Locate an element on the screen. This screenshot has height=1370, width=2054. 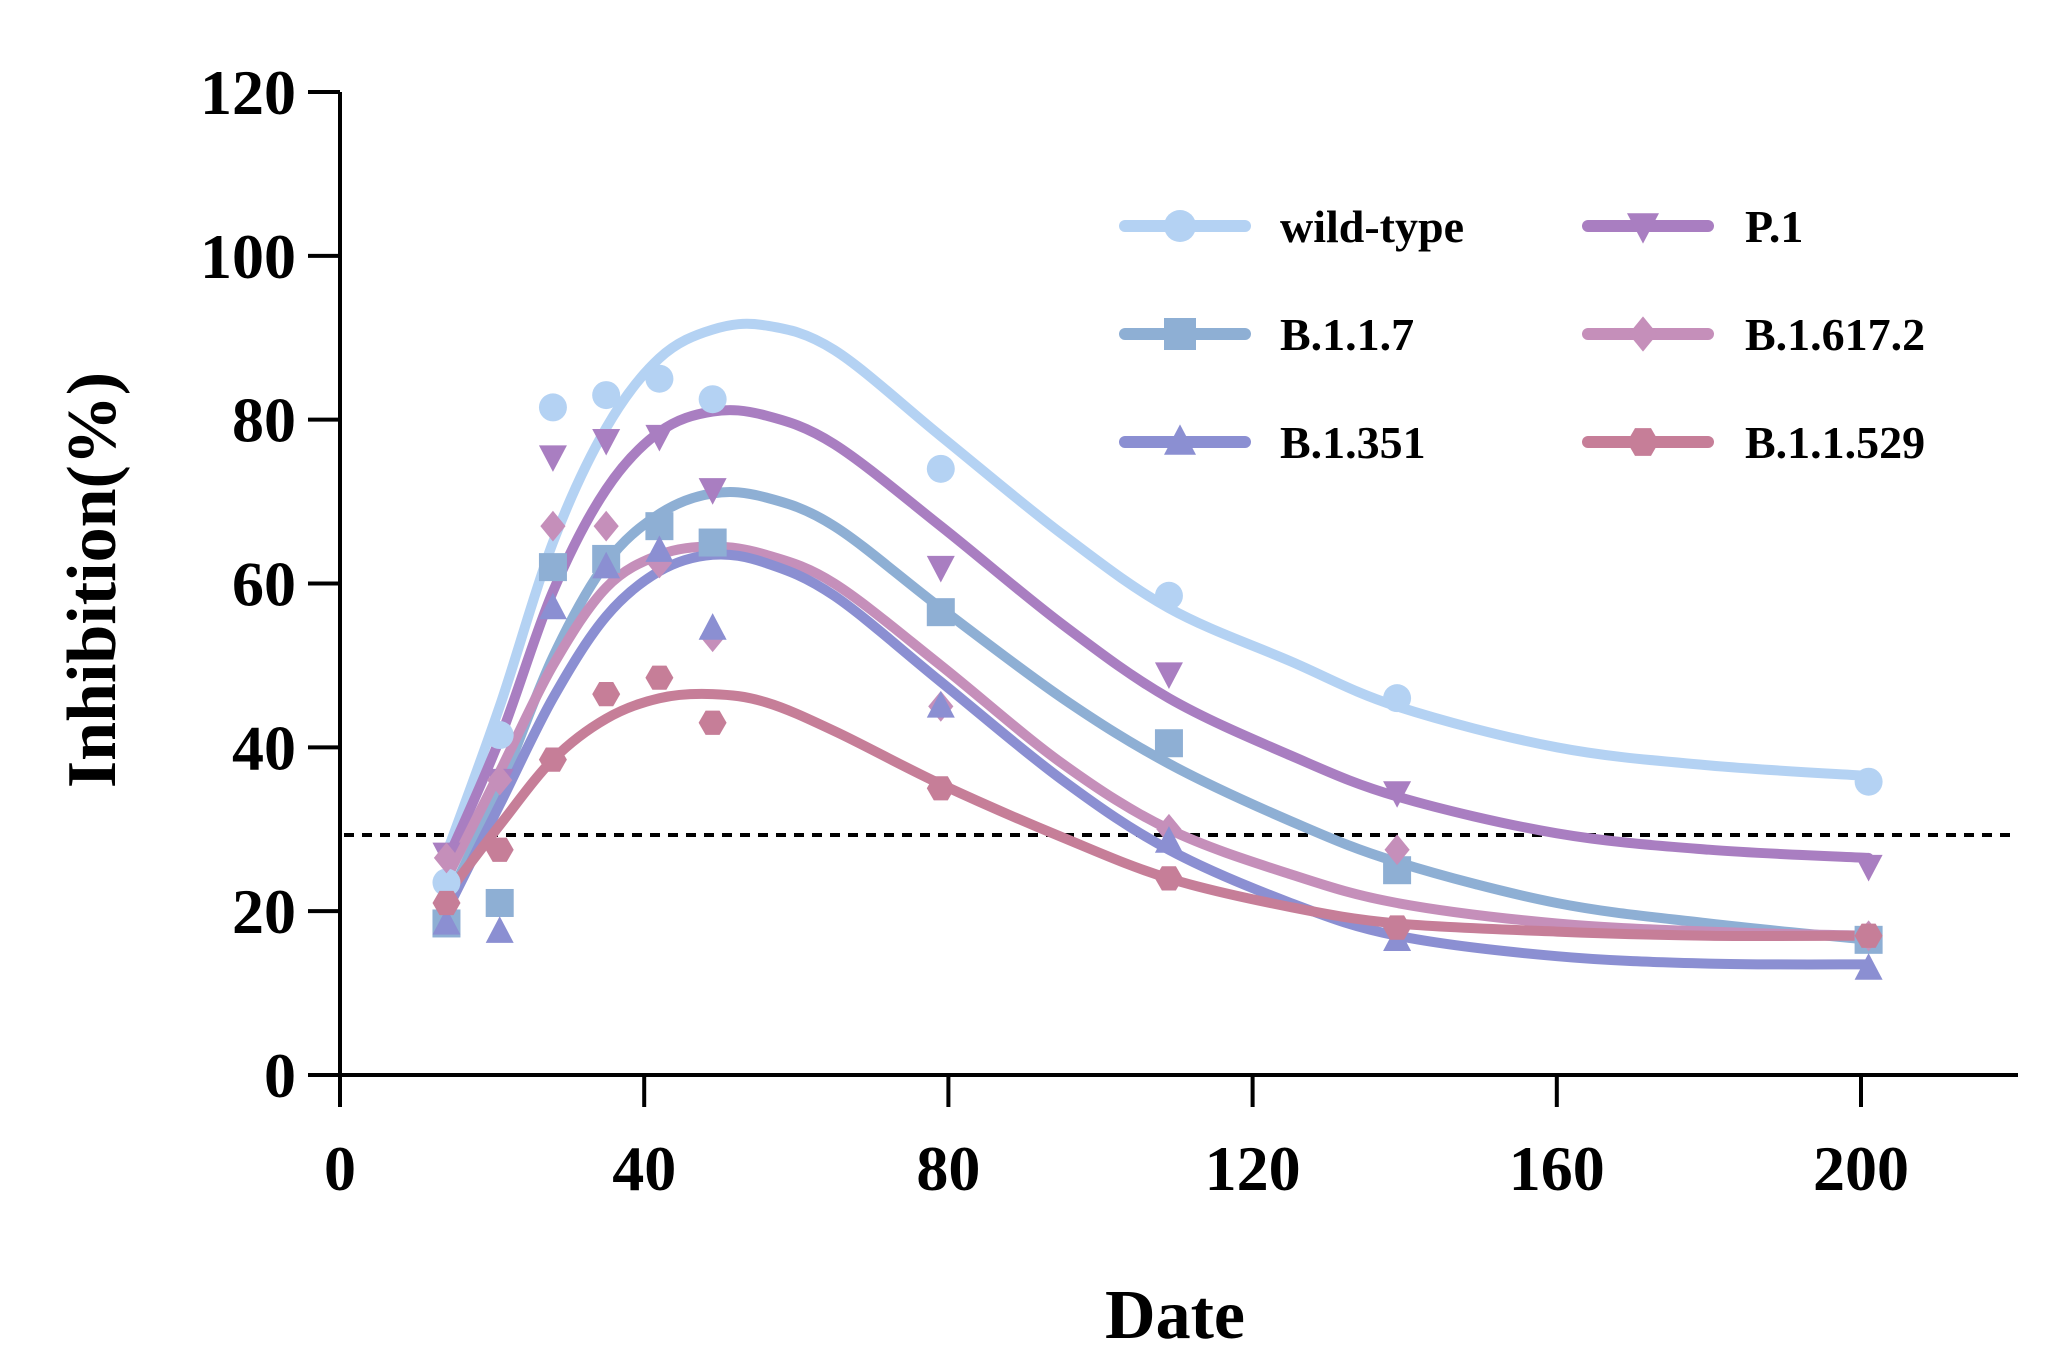
y-tick-label: 100 is located at coordinates (248, 256).